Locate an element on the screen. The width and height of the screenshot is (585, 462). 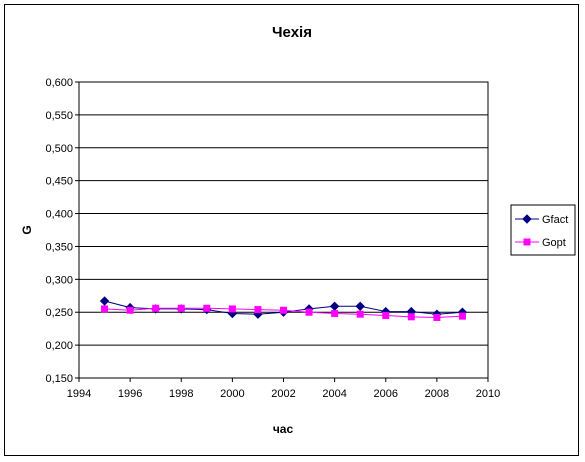
y-tick-label: 0,350 is located at coordinates (59, 247).